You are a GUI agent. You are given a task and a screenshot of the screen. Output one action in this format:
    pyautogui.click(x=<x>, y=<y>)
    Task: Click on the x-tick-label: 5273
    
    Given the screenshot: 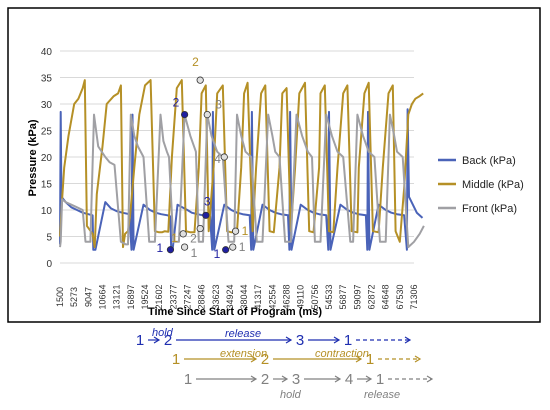 What is the action you would take?
    pyautogui.click(x=74, y=297)
    